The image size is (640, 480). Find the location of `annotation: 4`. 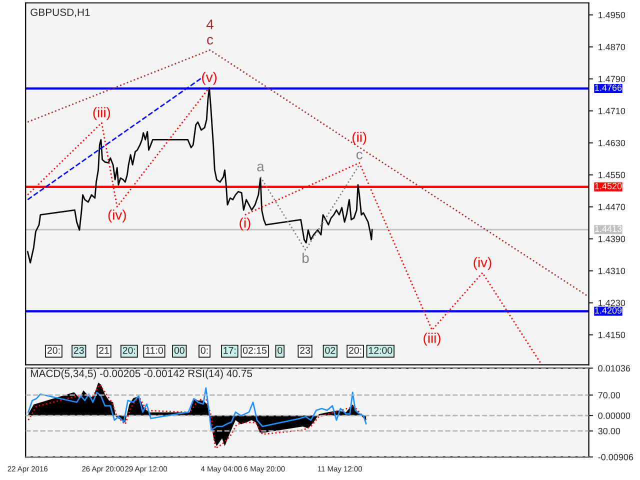

annotation: 4 is located at coordinates (210, 25).